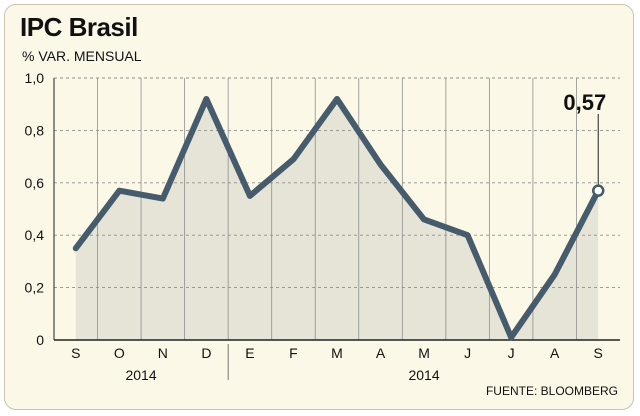  What do you see at coordinates (551, 391) in the screenshot?
I see `source-note: FUENTE: BLOOMBERG` at bounding box center [551, 391].